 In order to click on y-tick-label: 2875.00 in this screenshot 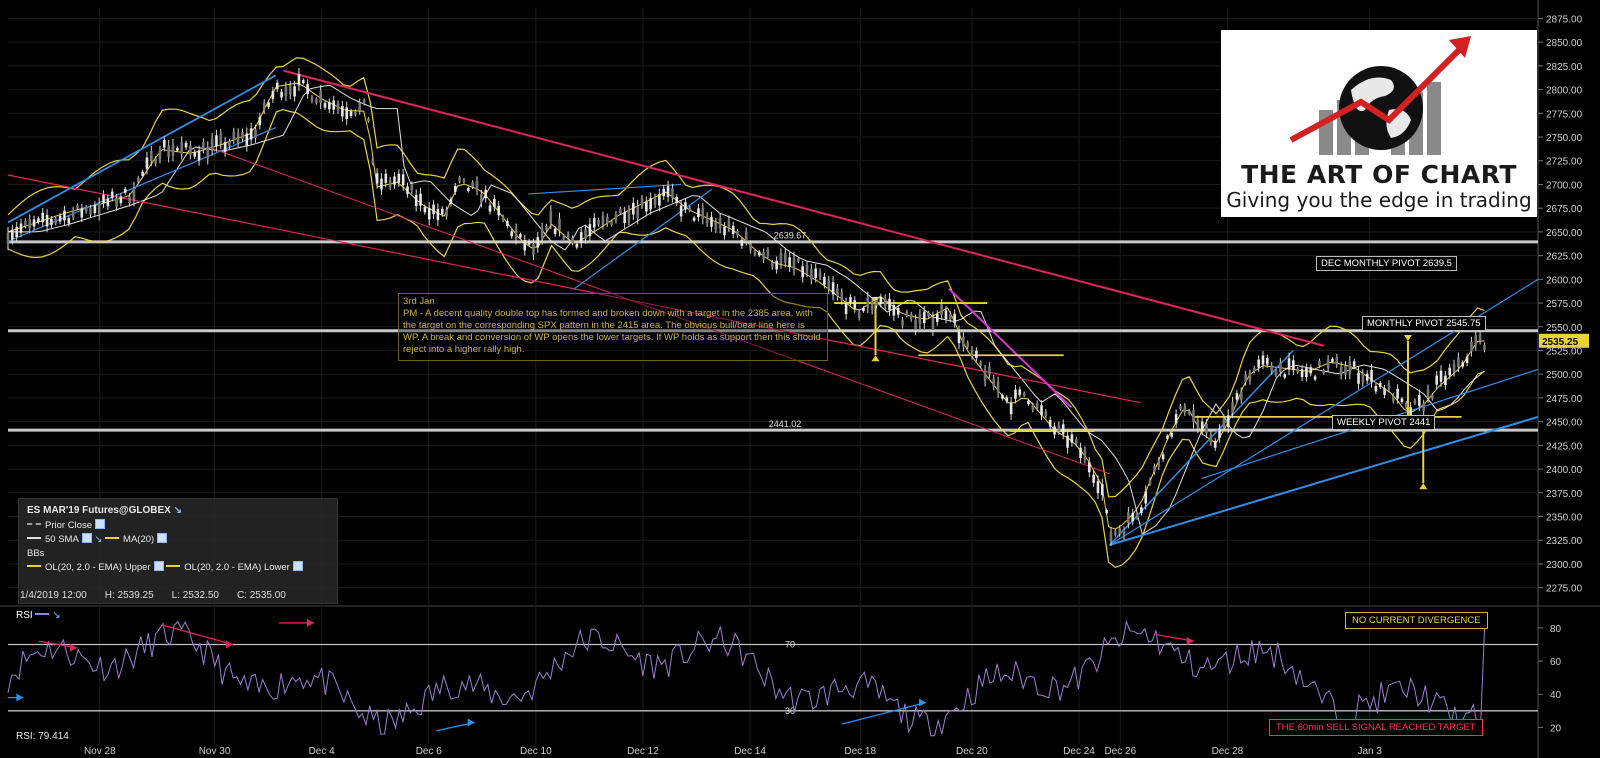, I will do `click(1564, 19)`.